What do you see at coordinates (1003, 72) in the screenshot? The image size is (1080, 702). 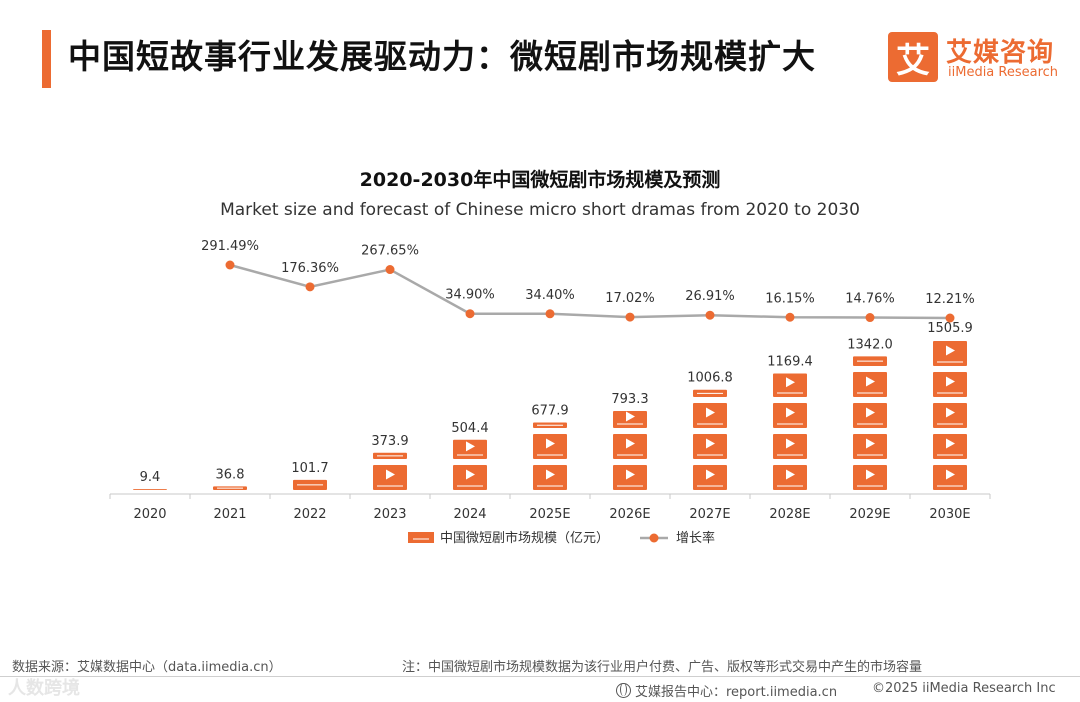 I see `logo-text-en: iiMedia Research` at bounding box center [1003, 72].